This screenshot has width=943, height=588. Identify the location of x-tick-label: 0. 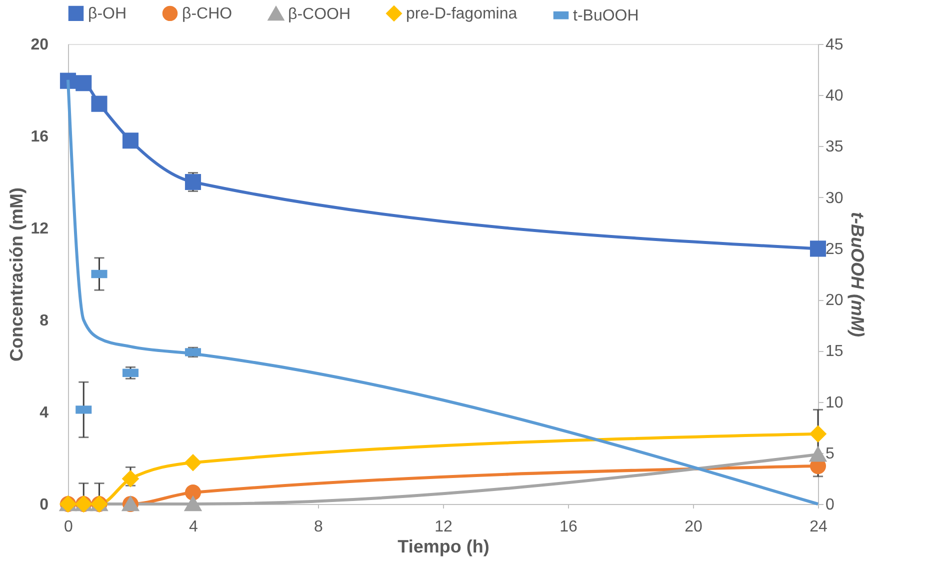
(69, 527).